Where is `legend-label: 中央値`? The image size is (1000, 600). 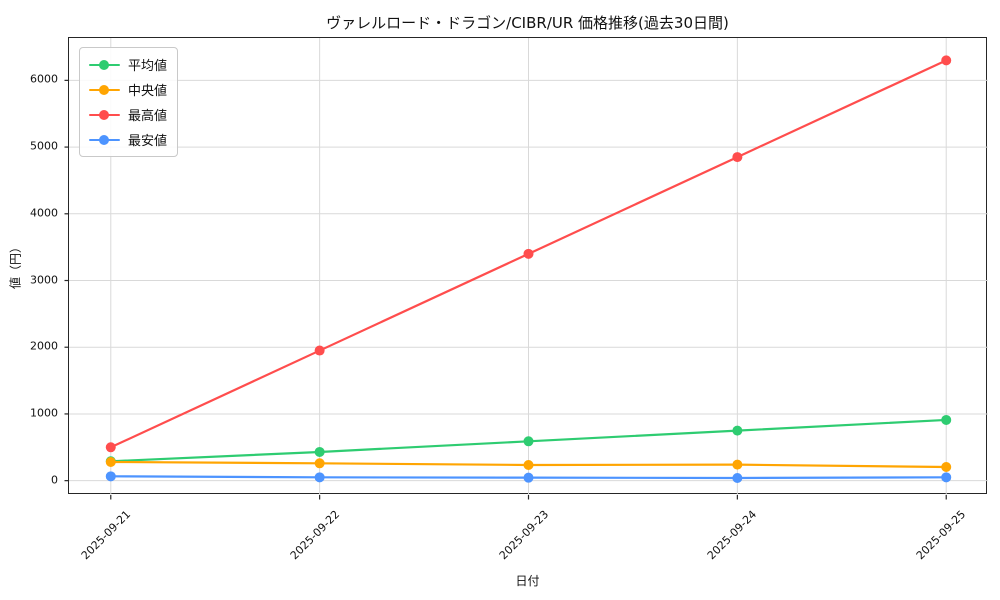 legend-label: 中央値 is located at coordinates (148, 91).